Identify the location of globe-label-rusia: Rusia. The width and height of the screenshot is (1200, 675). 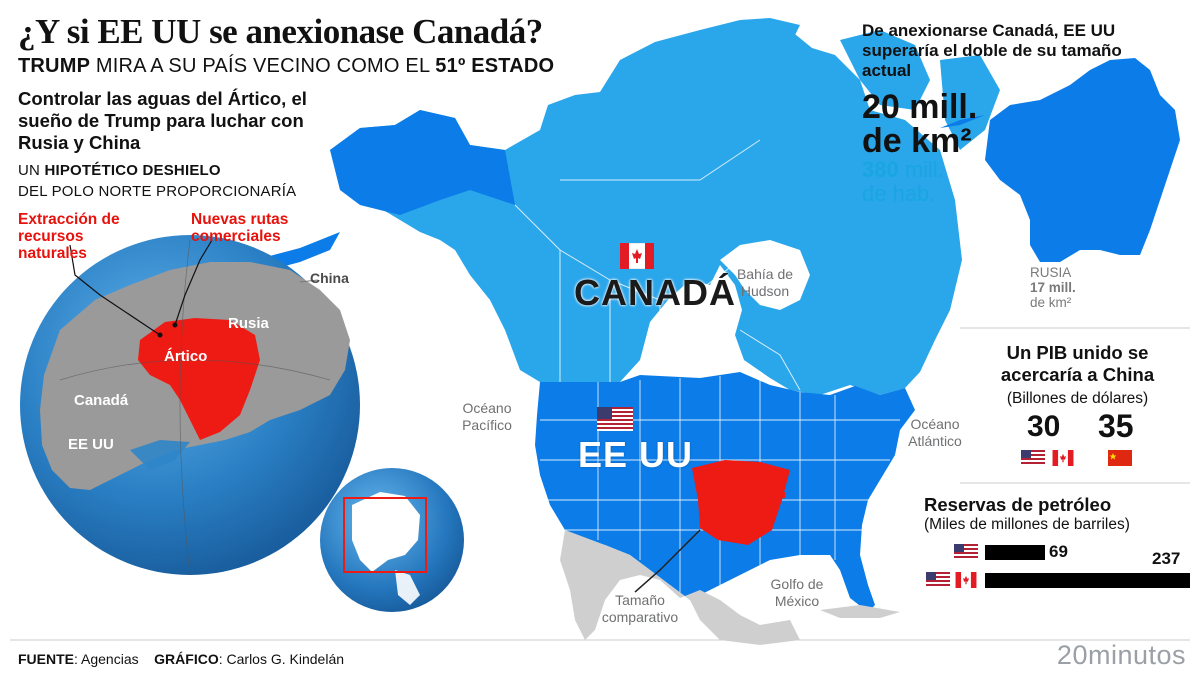
(248, 323).